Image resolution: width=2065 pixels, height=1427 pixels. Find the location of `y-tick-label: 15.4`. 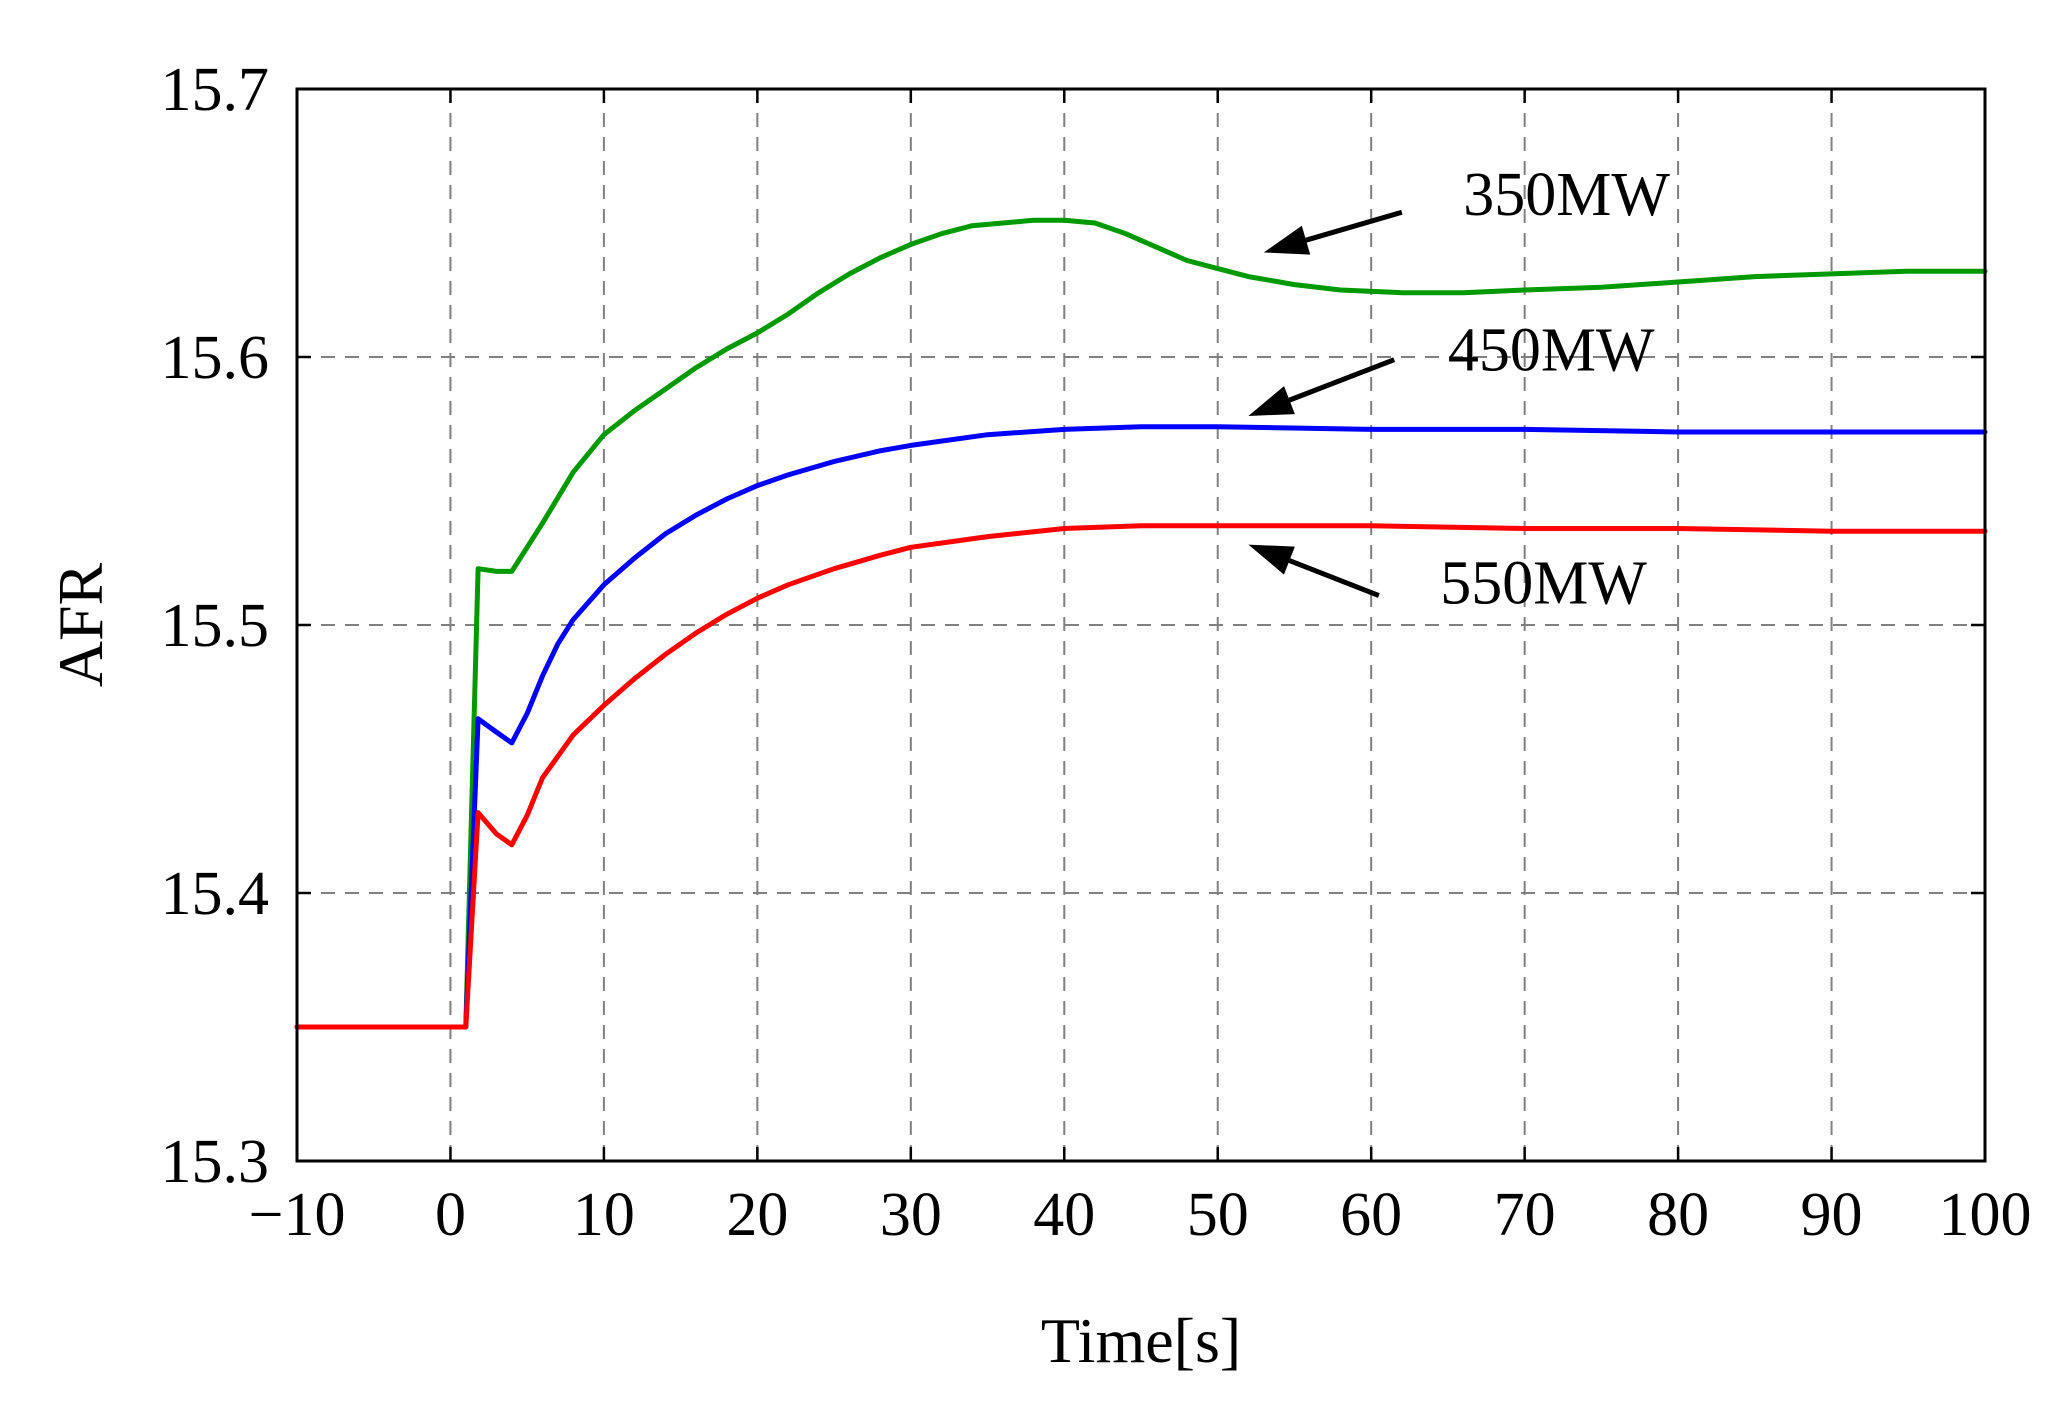

y-tick-label: 15.4 is located at coordinates (215, 894).